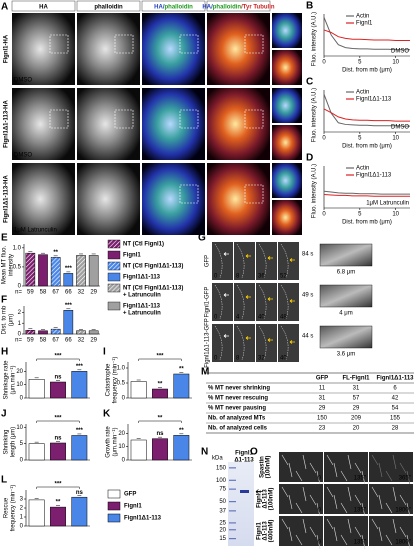 Image resolution: width=416 pixels, height=550 pixels. I want to click on row-label: Δ1-113, so click(266, 499).